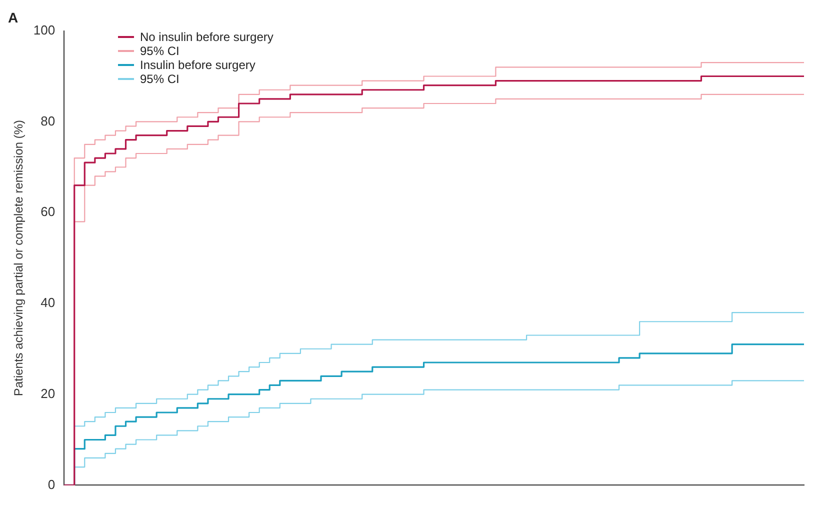 This screenshot has width=818, height=505. What do you see at coordinates (44, 30) in the screenshot?
I see `y-tick-label: 100` at bounding box center [44, 30].